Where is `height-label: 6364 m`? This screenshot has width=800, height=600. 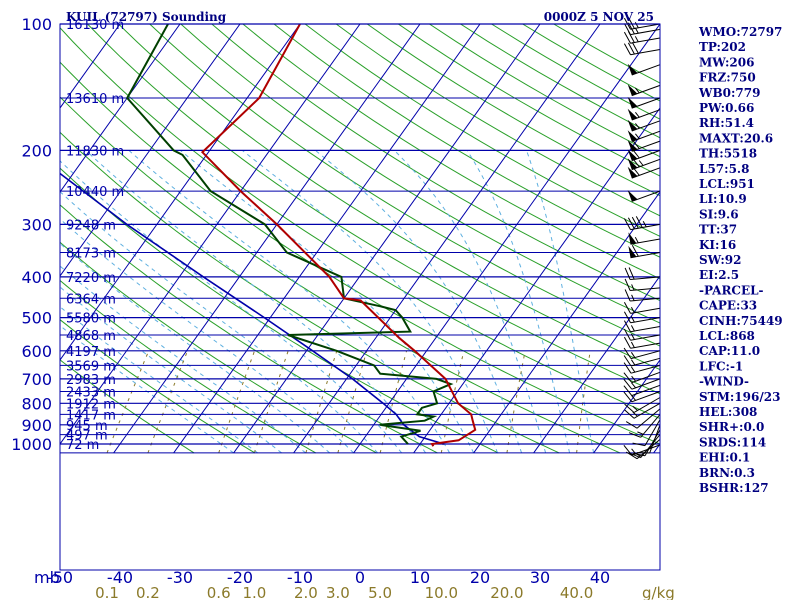 height-label: 6364 m is located at coordinates (91, 299).